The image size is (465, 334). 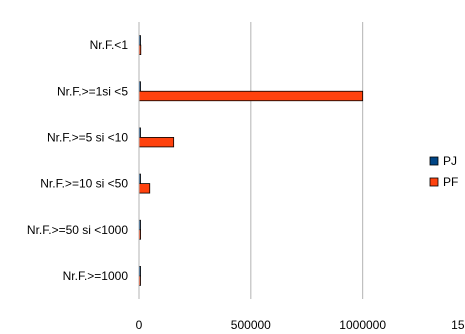 I want to click on legend-label: PJ, so click(x=450, y=161).